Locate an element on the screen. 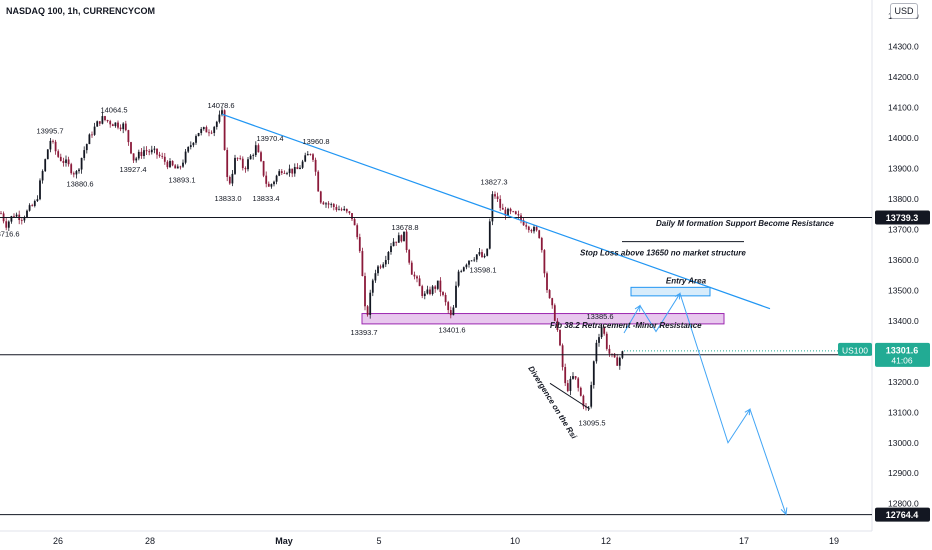 Image resolution: width=932 pixels, height=550 pixels. price-label: 14078.6 is located at coordinates (220, 105).